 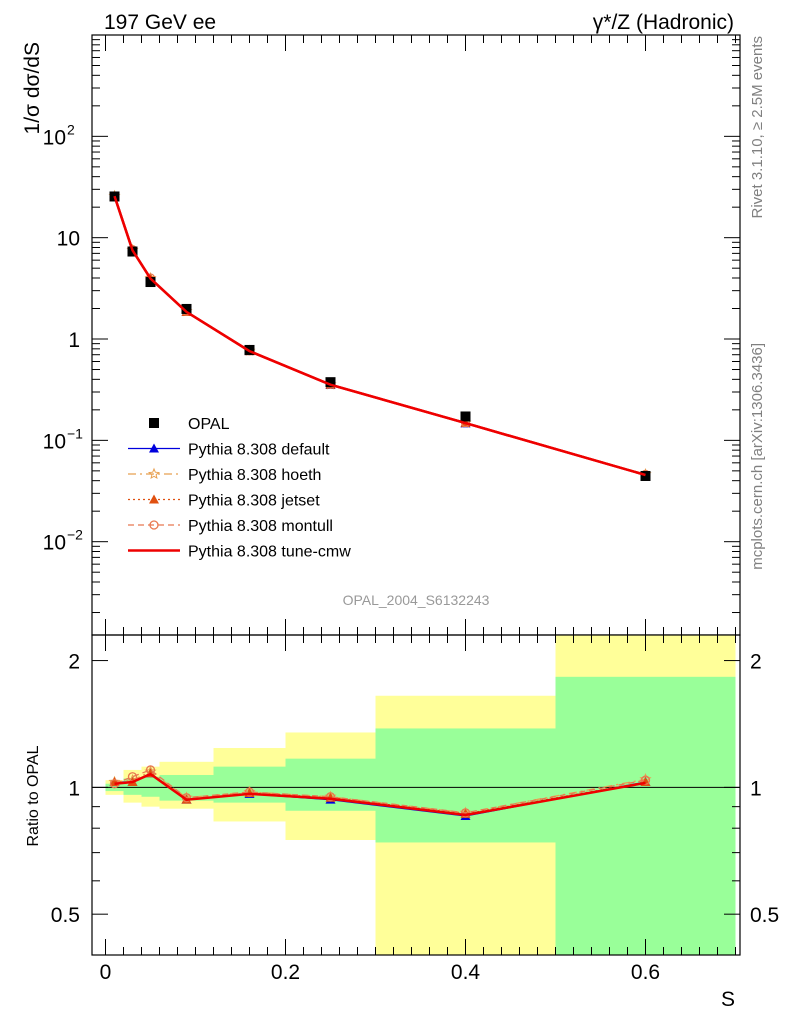 I want to click on x-tick-label: 0, so click(x=106, y=972).